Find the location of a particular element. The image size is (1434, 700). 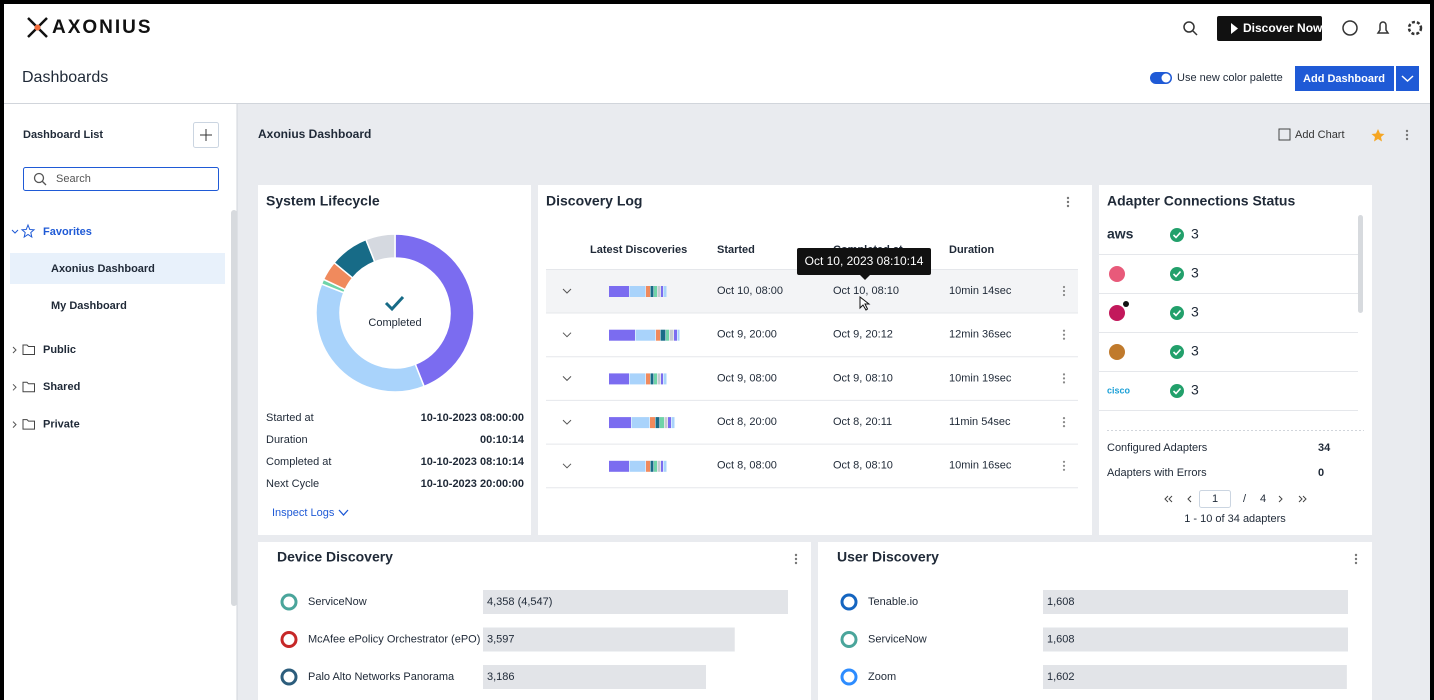

add-dashboard-dropdown is located at coordinates (1407, 78).